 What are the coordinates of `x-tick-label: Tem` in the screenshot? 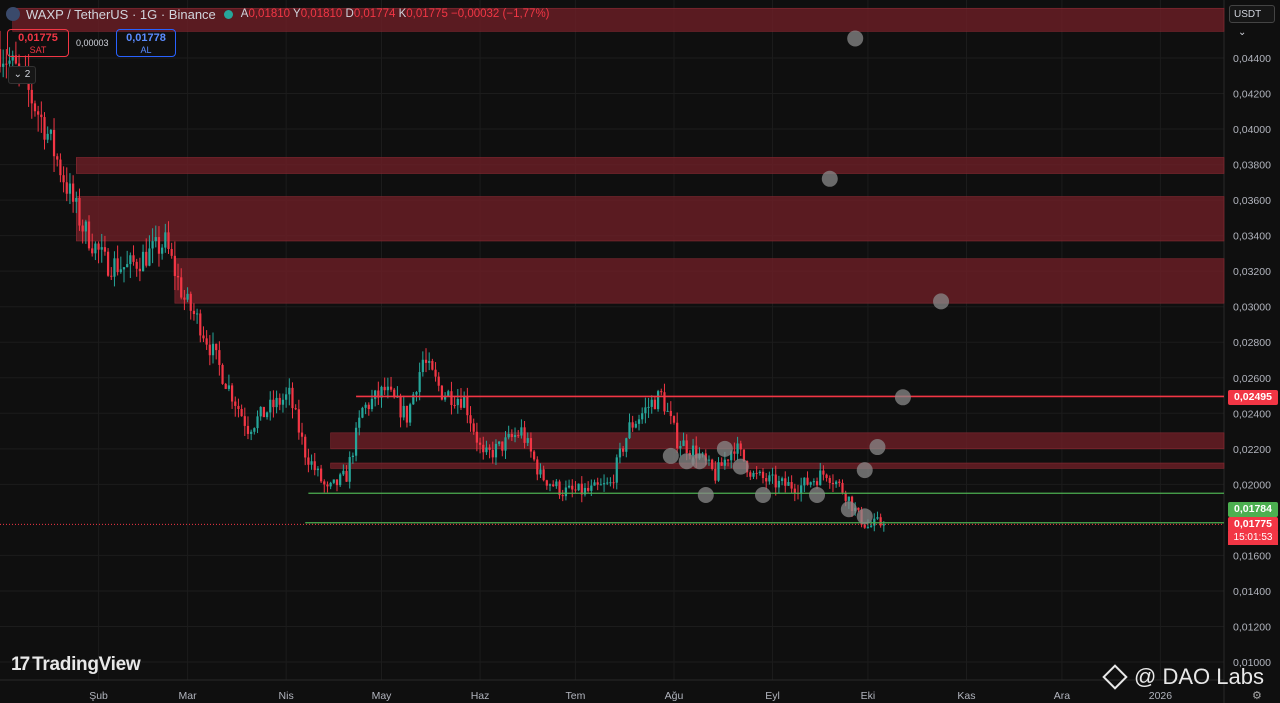 It's located at (576, 696).